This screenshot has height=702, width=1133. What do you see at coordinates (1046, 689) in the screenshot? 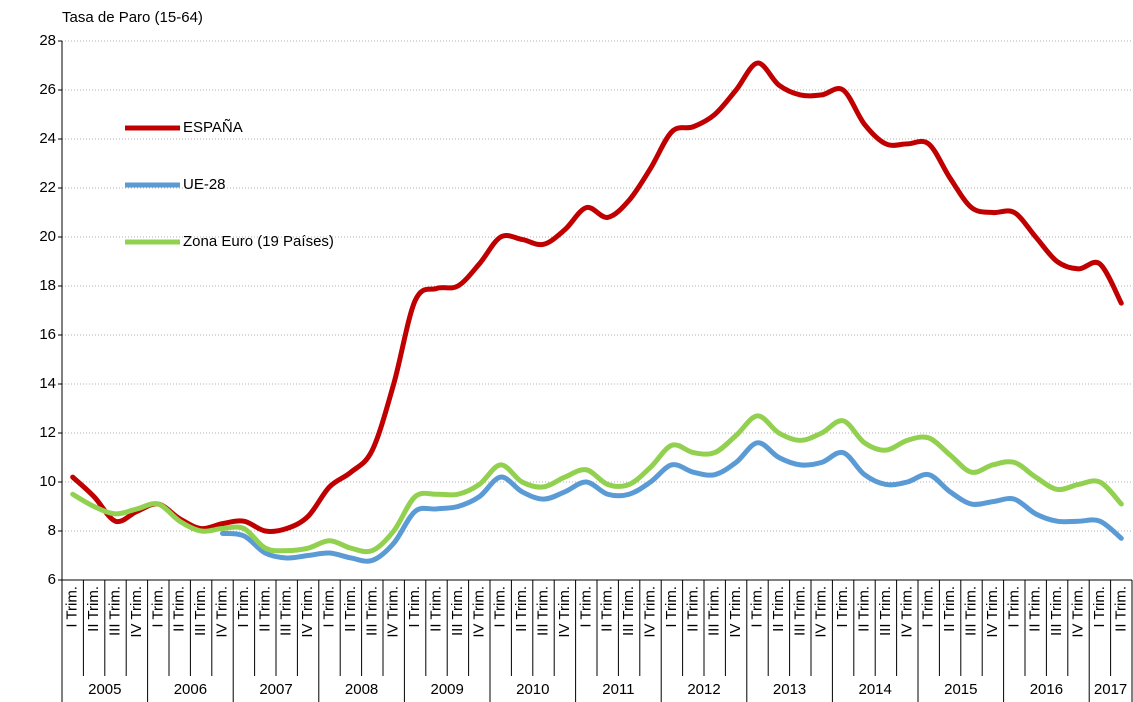
I see `year-label: 2016` at bounding box center [1046, 689].